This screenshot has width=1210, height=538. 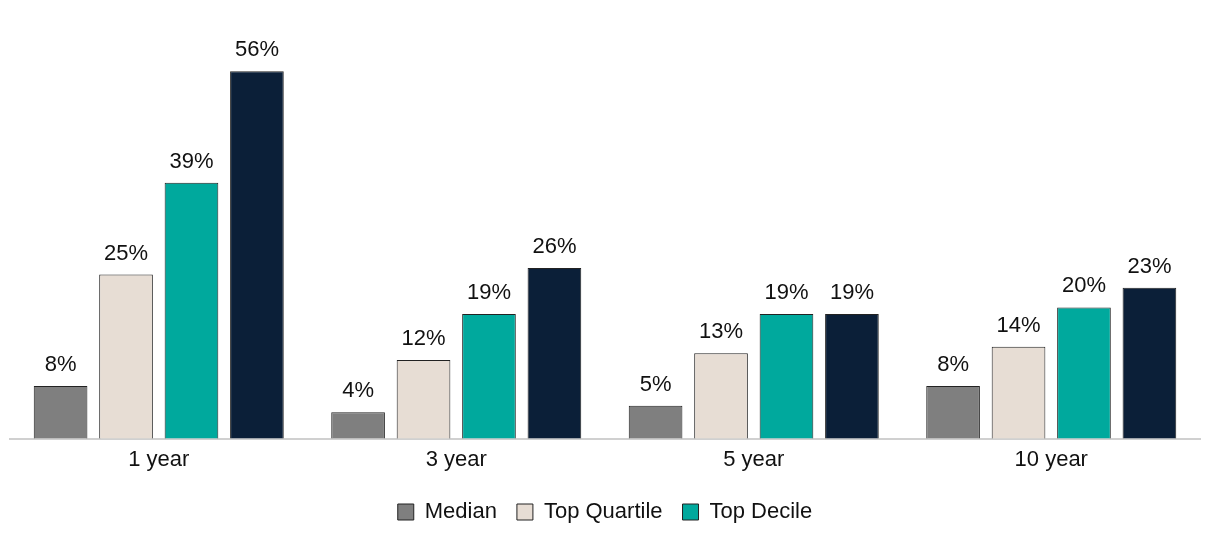 I want to click on legend-label: Top Decile, so click(x=761, y=511).